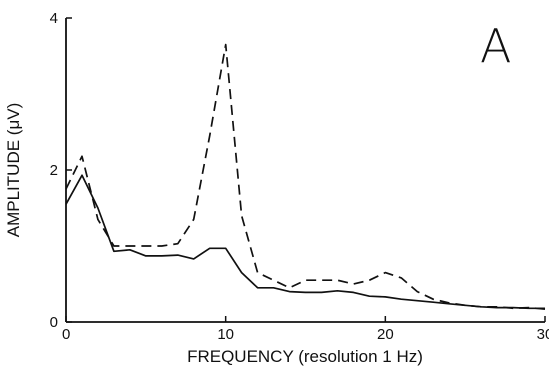 The height and width of the screenshot is (376, 549). I want to click on y-tick-label: 4, so click(54, 18).